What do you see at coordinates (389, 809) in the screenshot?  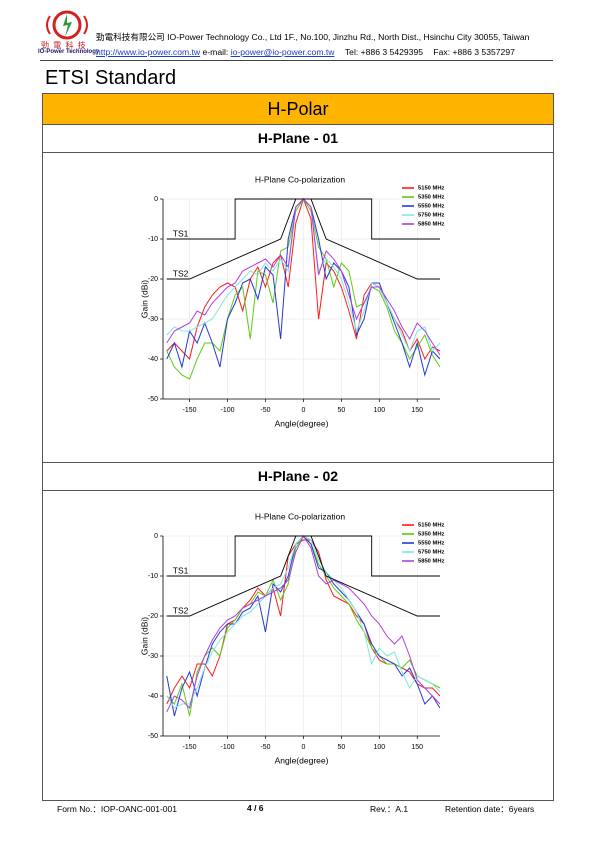 I see `footer-rev: Rev.：A.1` at bounding box center [389, 809].